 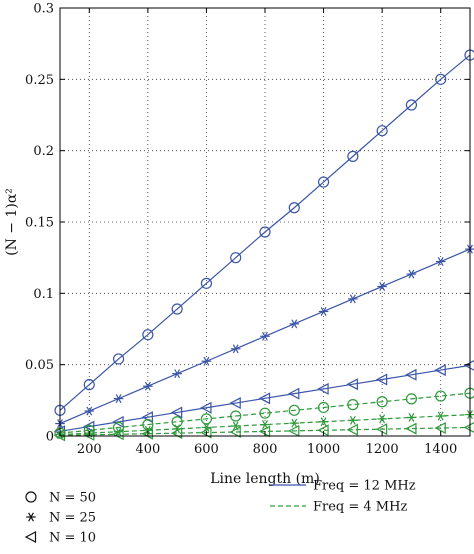 I want to click on legend-label-line: Freq = 12 MHz, so click(x=364, y=486).